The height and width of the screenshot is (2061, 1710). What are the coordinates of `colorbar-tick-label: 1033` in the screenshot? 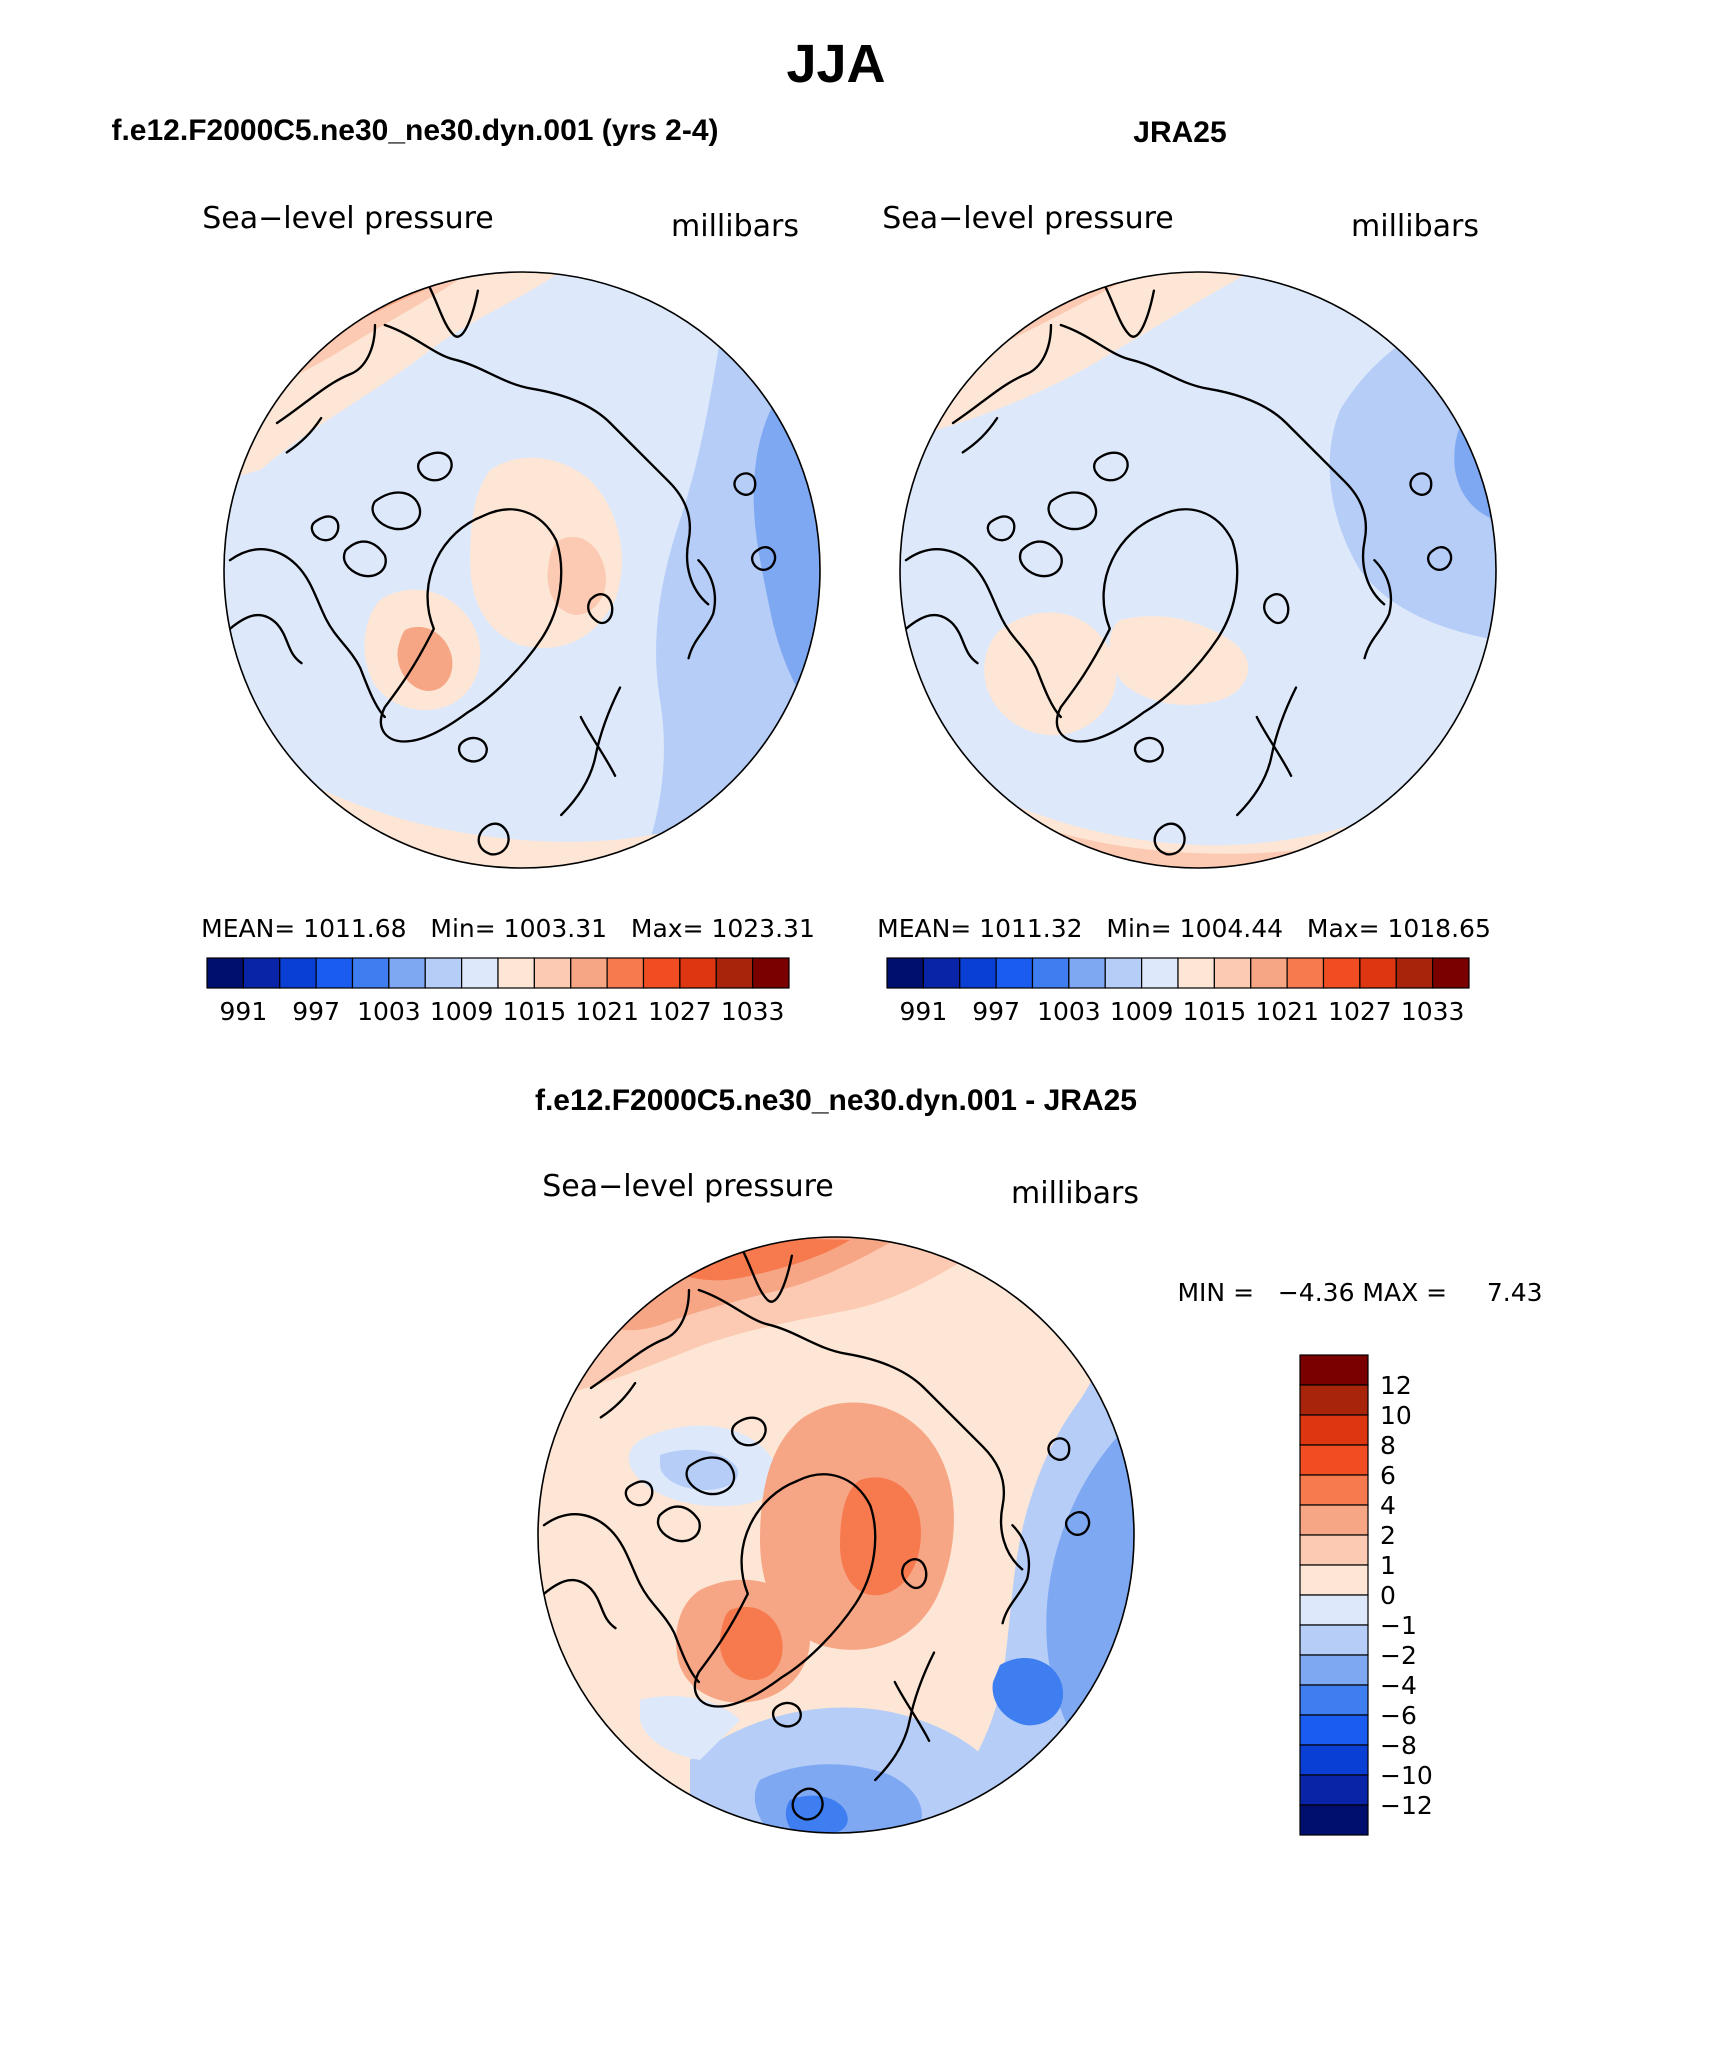 It's located at (1433, 1011).